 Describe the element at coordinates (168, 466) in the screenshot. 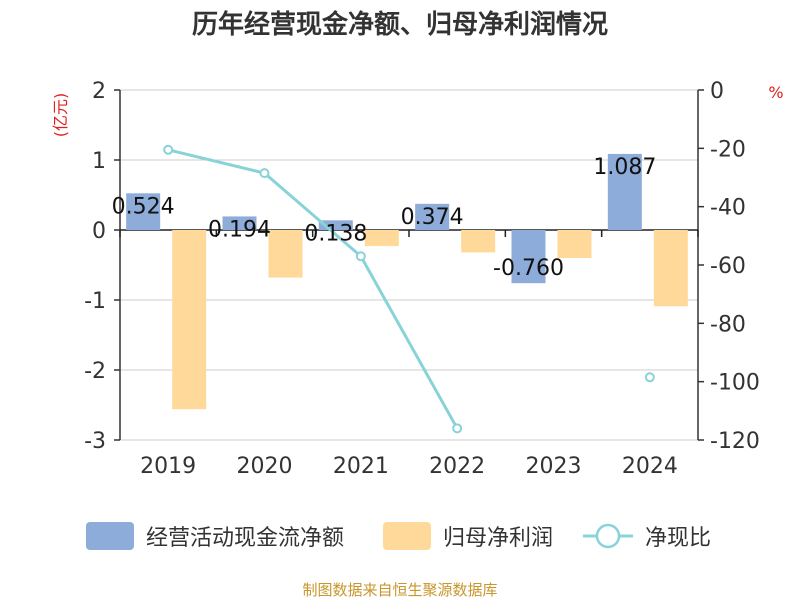

I see `category-label: 2019` at that location.